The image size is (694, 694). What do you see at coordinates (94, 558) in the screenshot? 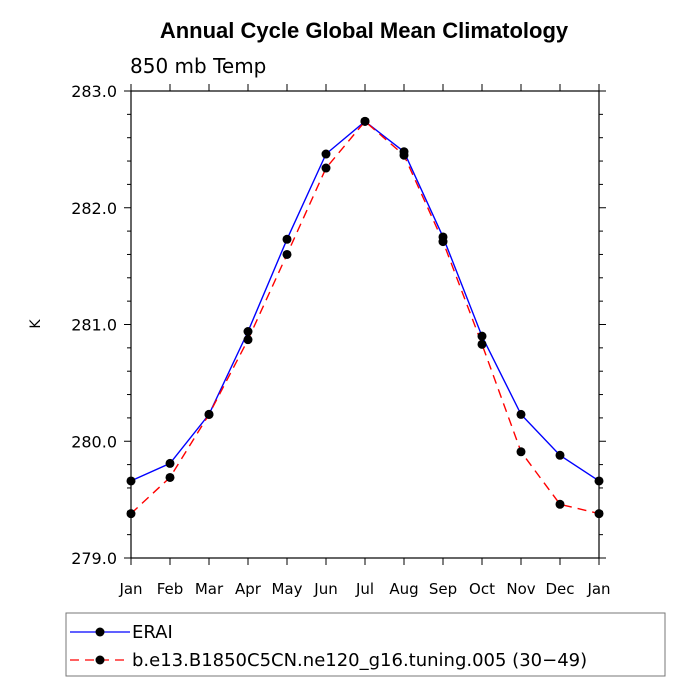
I see `y-tick-label: 279.0` at bounding box center [94, 558].